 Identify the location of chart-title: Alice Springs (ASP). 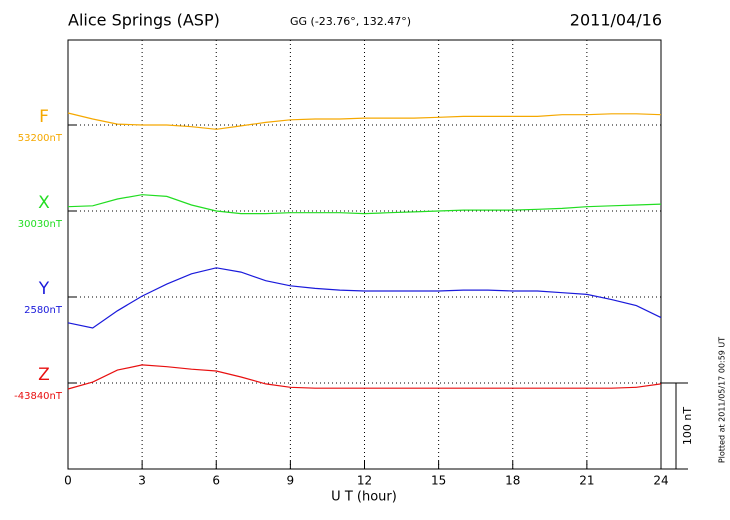
(144, 20).